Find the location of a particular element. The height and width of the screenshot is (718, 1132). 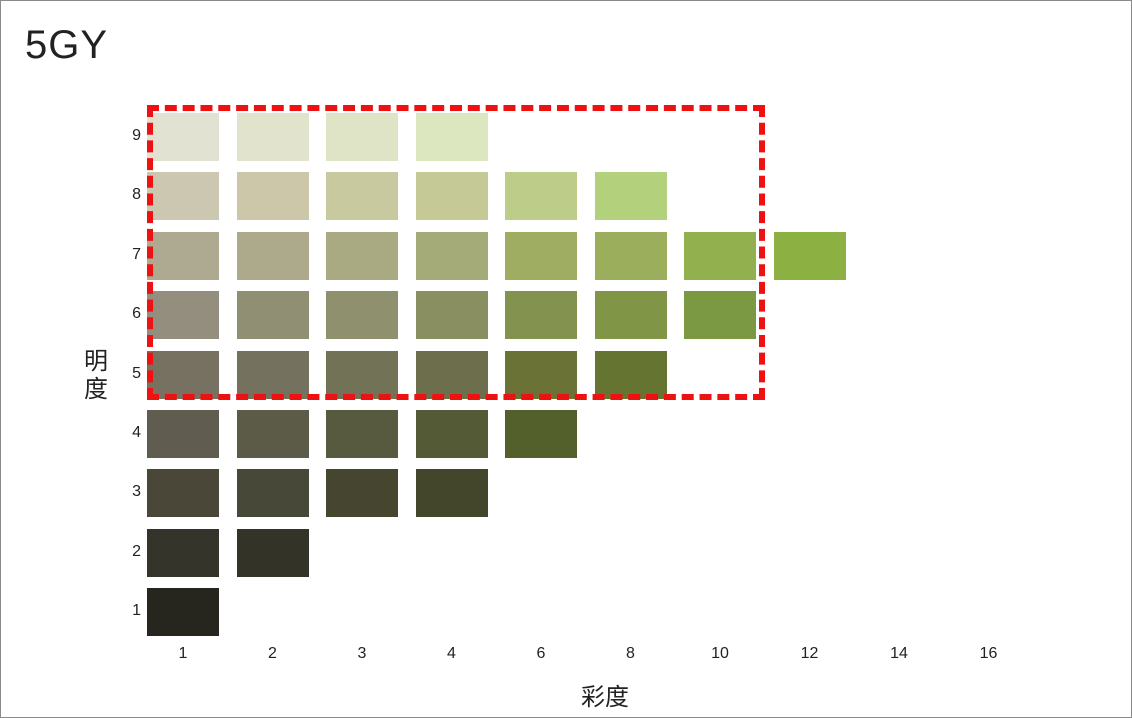

chip-v2-c1 is located at coordinates (183, 553).